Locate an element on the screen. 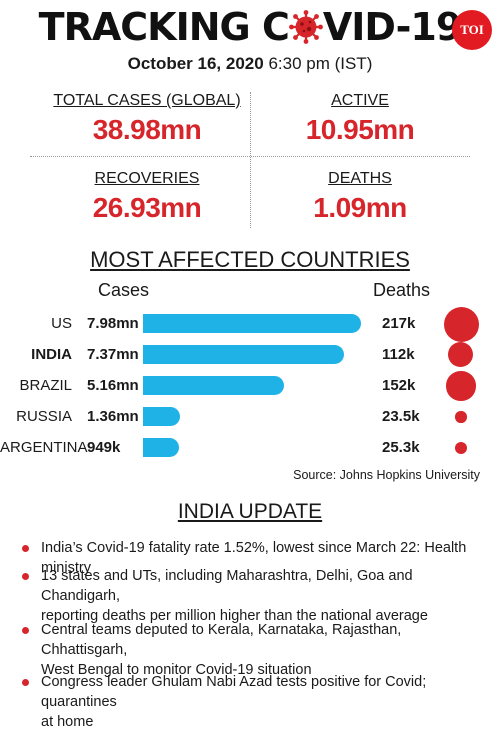  deaths-value: 1.09mn is located at coordinates (360, 207).